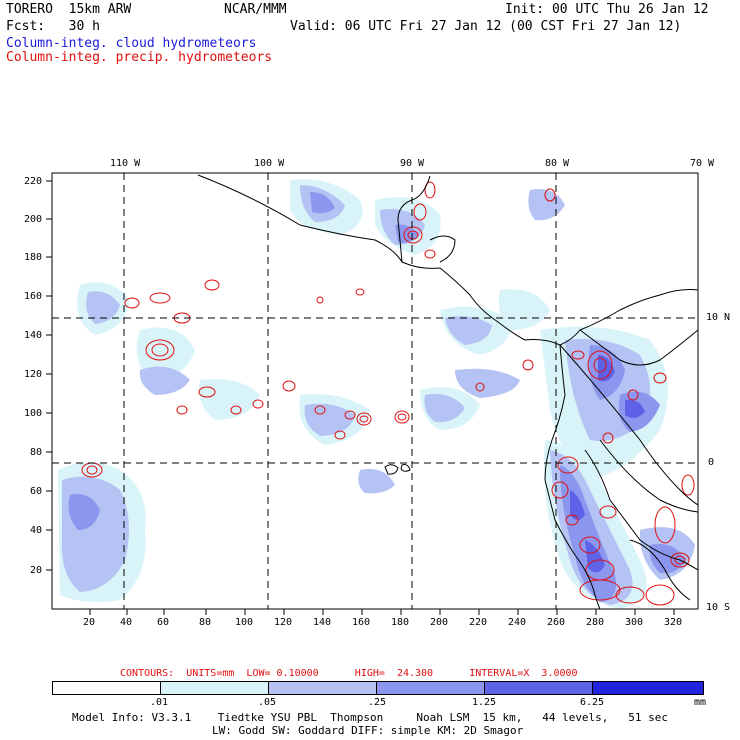  Describe the element at coordinates (33, 335) in the screenshot. I see `y-tick-label: 140` at that location.